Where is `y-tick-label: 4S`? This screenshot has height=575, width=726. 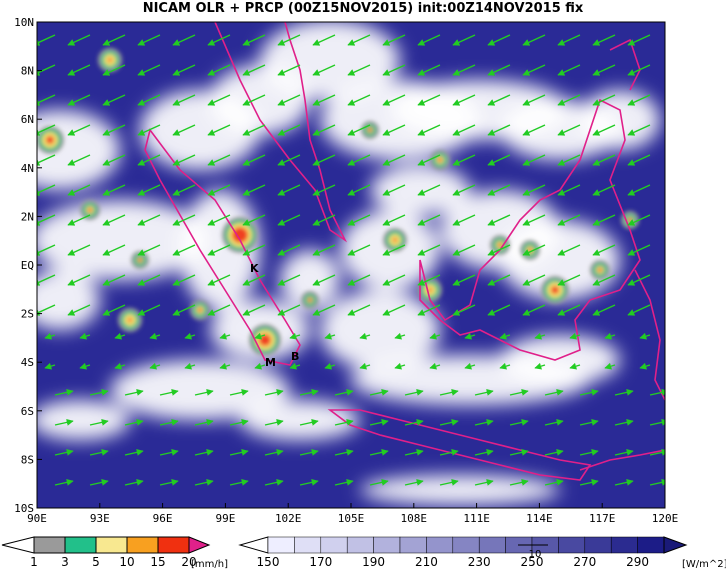
y-tick-label: 4S is located at coordinates (27, 362).